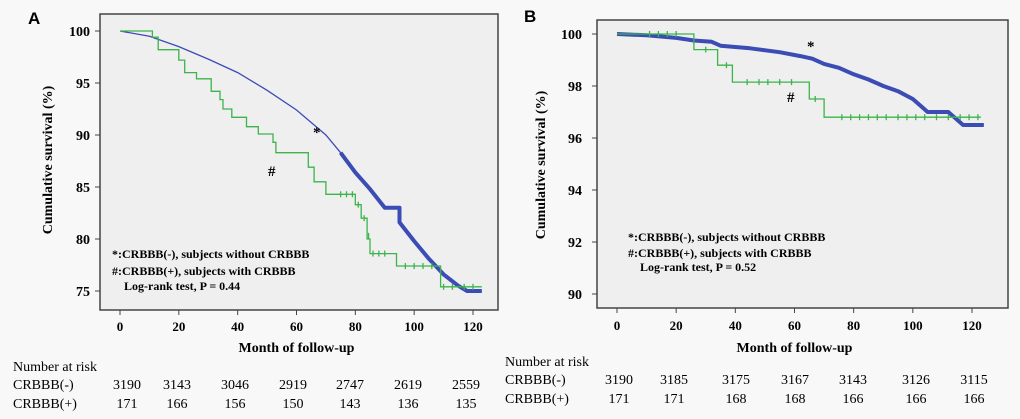 The width and height of the screenshot is (1020, 419). What do you see at coordinates (408, 404) in the screenshot?
I see `risk-value: 136` at bounding box center [408, 404].